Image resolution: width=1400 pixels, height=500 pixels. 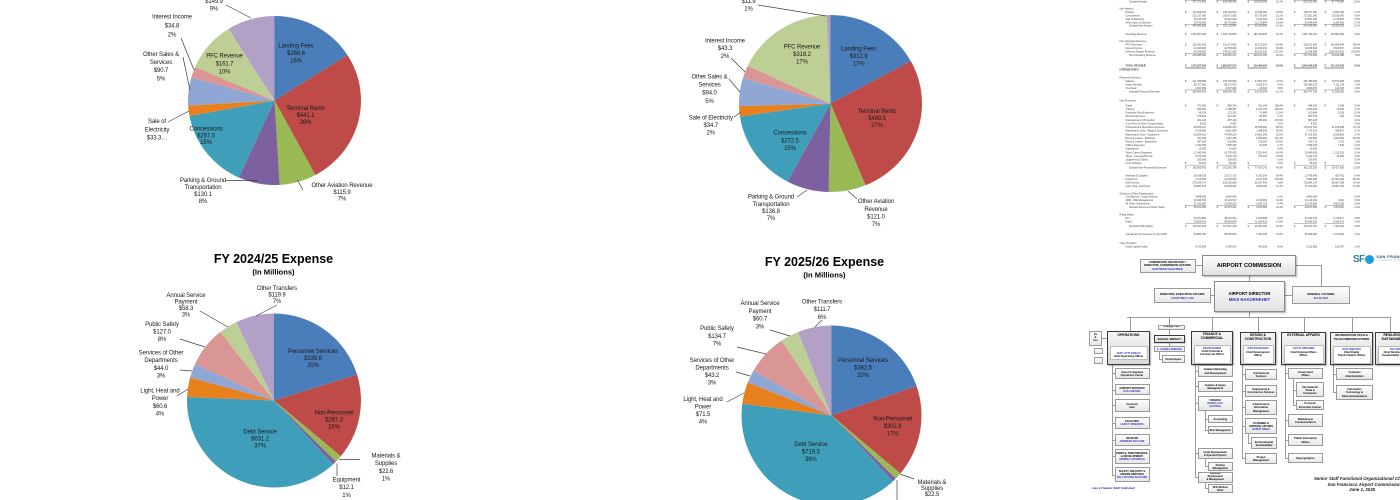 I want to click on svg-text: 3,306,996, so click(x=1312, y=179).